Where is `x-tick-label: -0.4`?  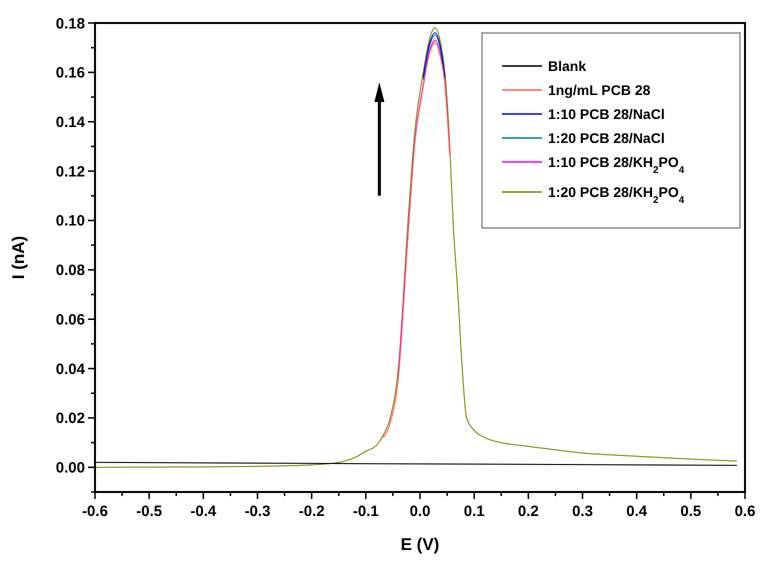 x-tick-label: -0.4 is located at coordinates (203, 511).